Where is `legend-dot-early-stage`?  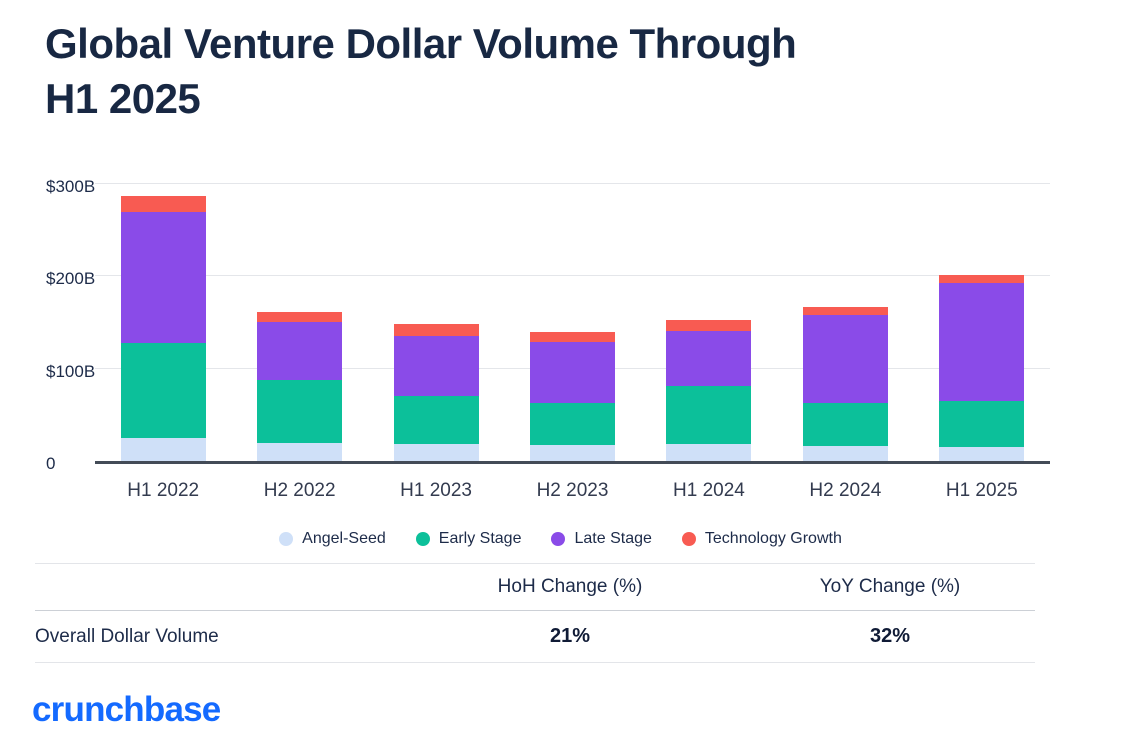
legend-dot-early-stage is located at coordinates (422, 539).